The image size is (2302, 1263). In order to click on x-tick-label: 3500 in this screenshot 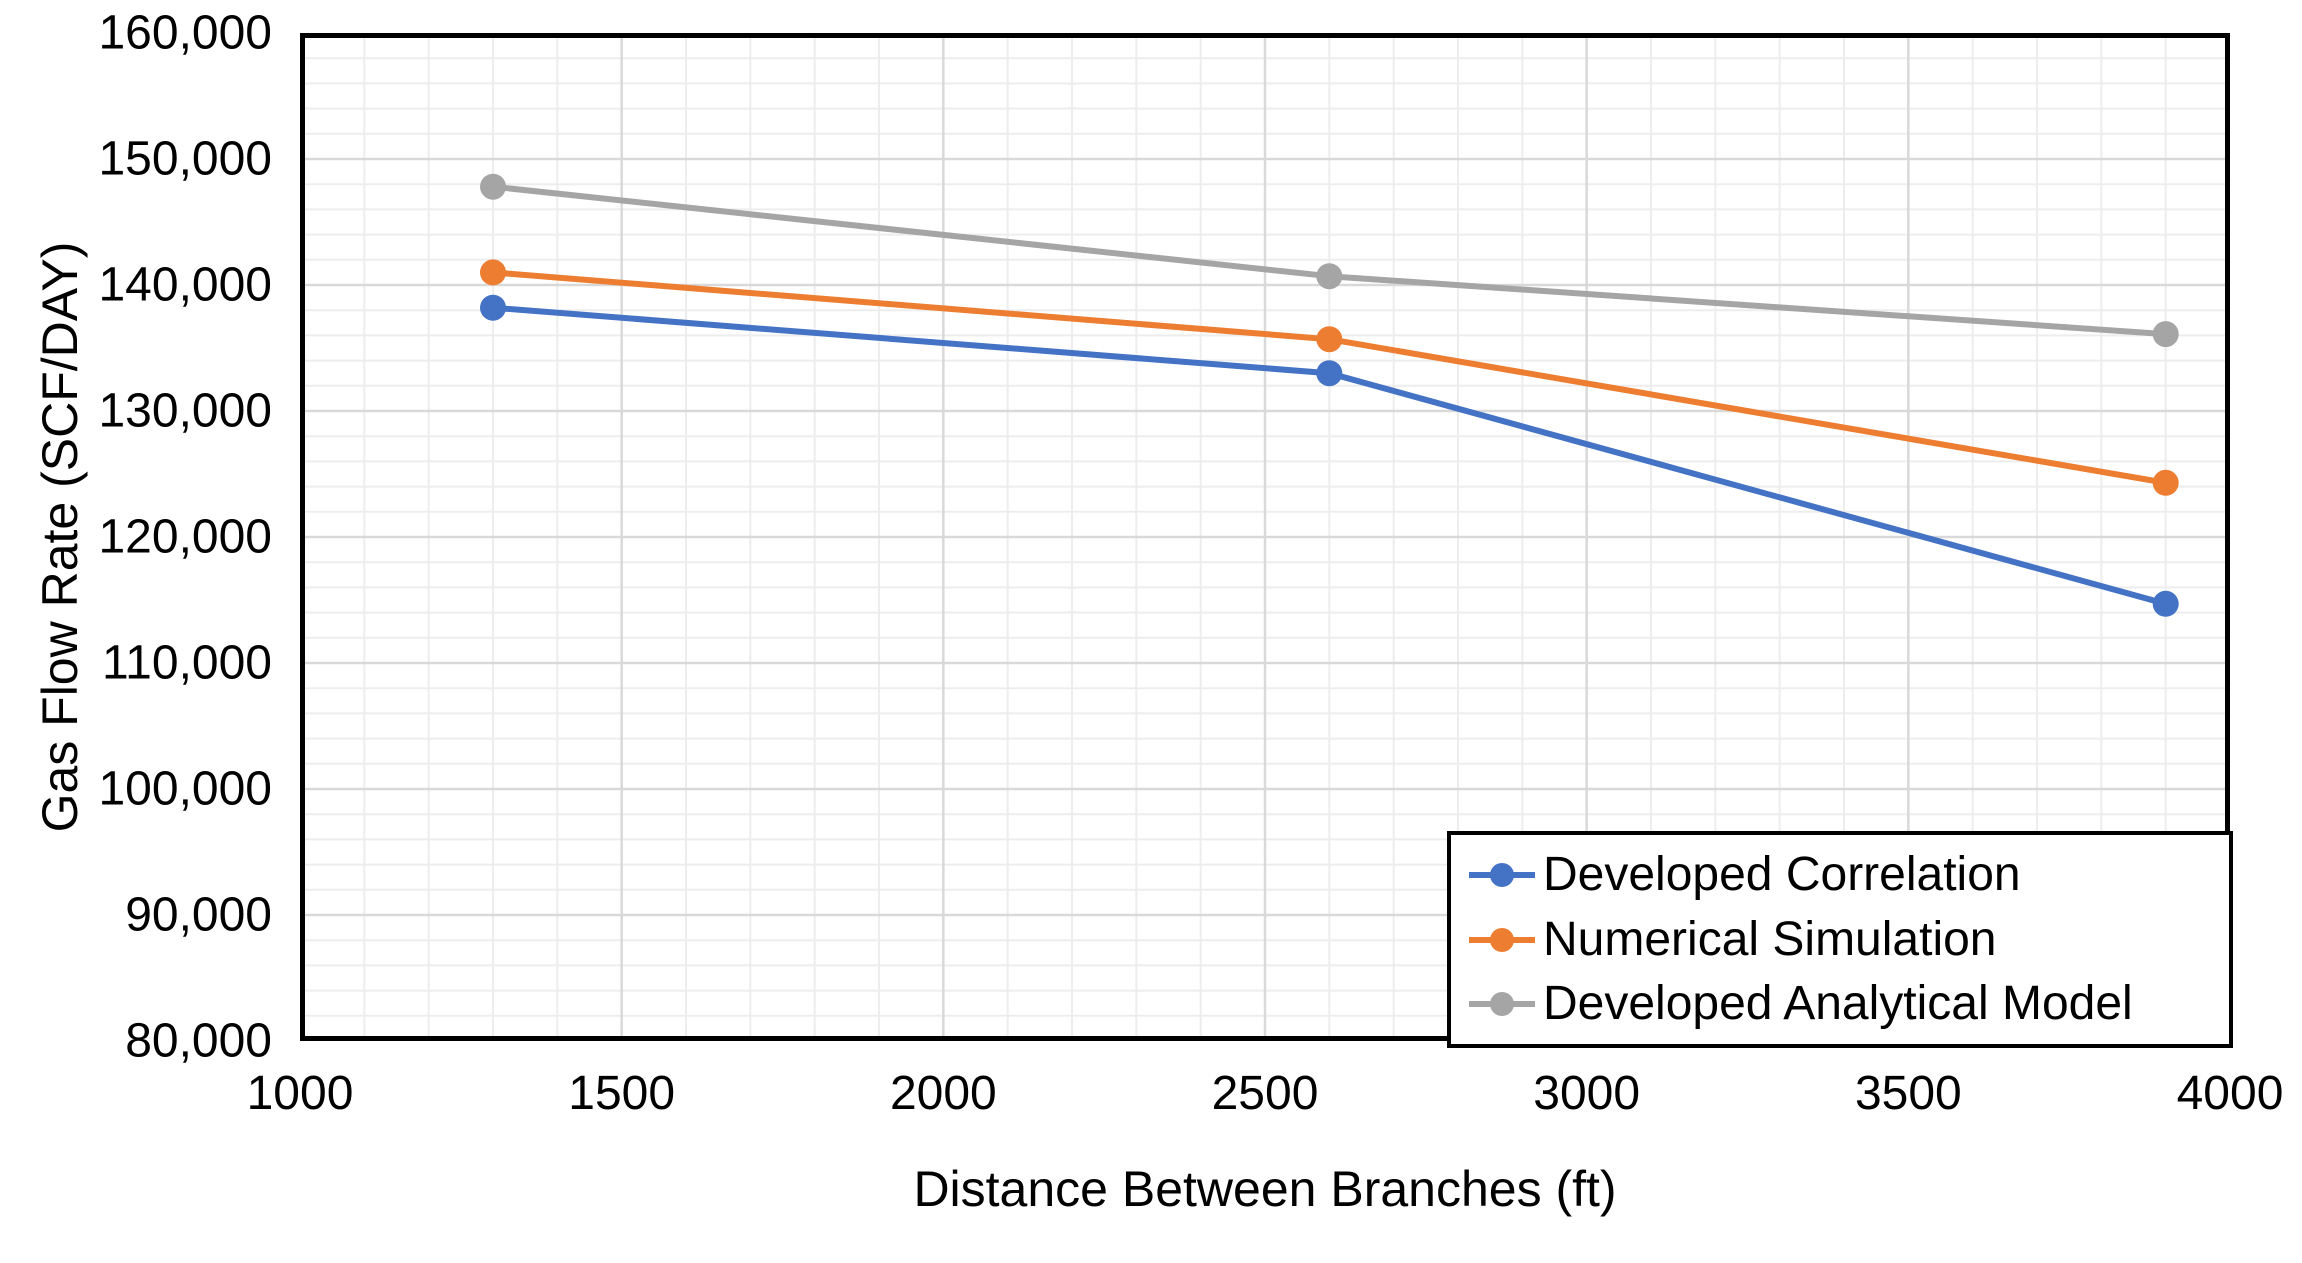, I will do `click(1908, 1093)`.